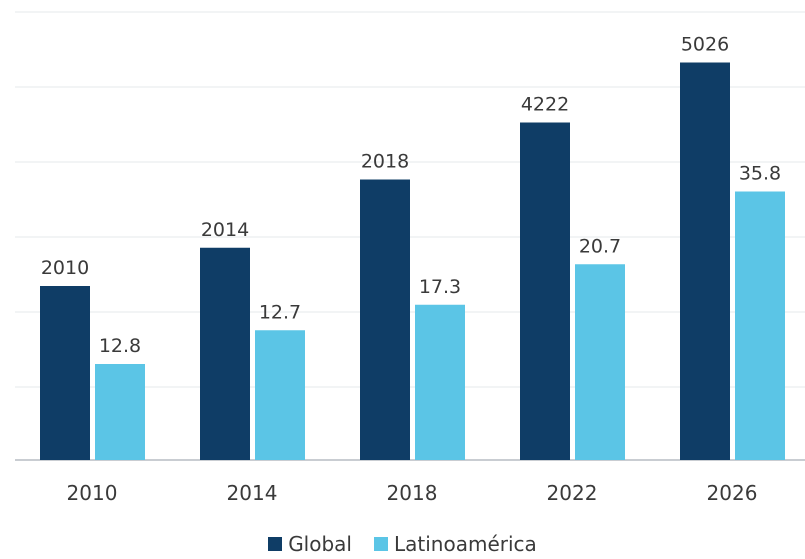 The height and width of the screenshot is (559, 805). What do you see at coordinates (275, 544) in the screenshot?
I see `legend-swatch-global` at bounding box center [275, 544].